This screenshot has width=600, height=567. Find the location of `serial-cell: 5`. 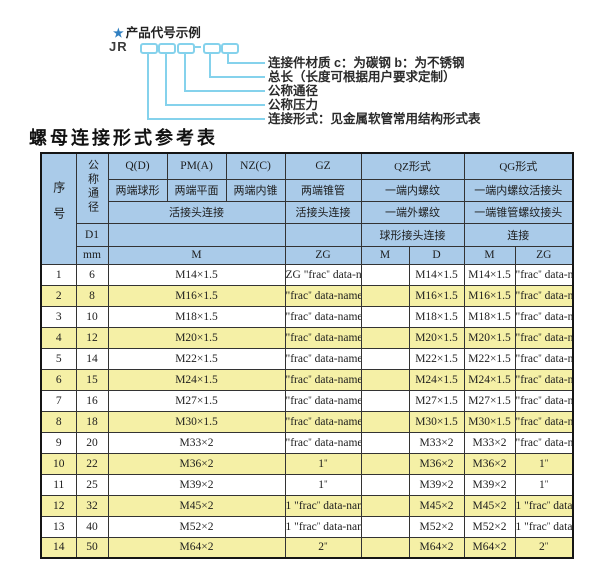

serial-cell: 5 is located at coordinates (58, 358).